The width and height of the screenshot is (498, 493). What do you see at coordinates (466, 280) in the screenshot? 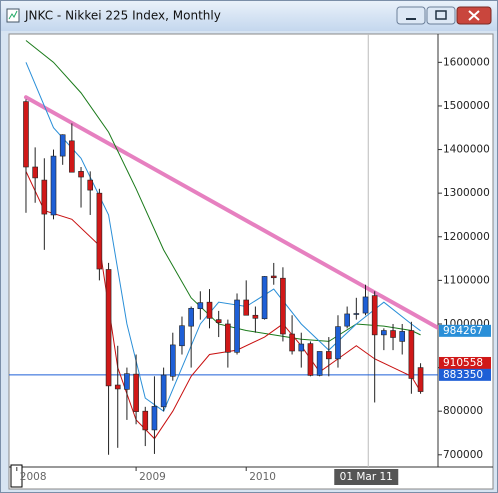
I see `y-tick-label: 1100000` at bounding box center [466, 280].